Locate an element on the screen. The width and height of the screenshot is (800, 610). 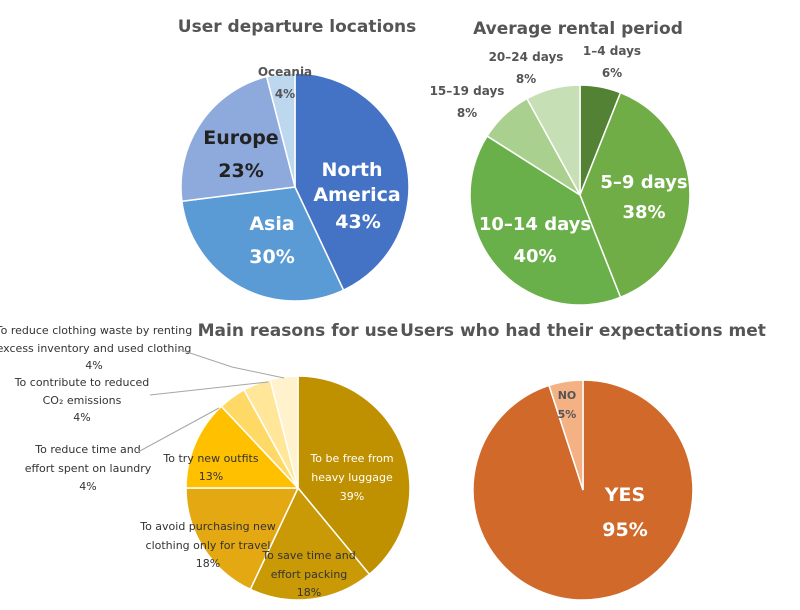
pie-slice-to-reduce-clothing-waste-by-renting-excess-inventory-and-used-clothing is located at coordinates (284, 432).